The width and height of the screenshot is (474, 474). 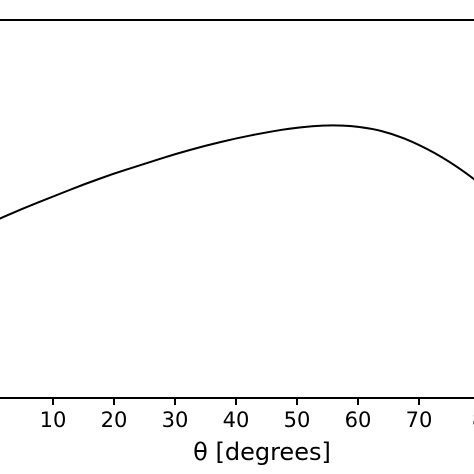 What do you see at coordinates (257, 415) in the screenshot?
I see `x-ticks: 10 20 30 40 50 60 70 8` at bounding box center [257, 415].